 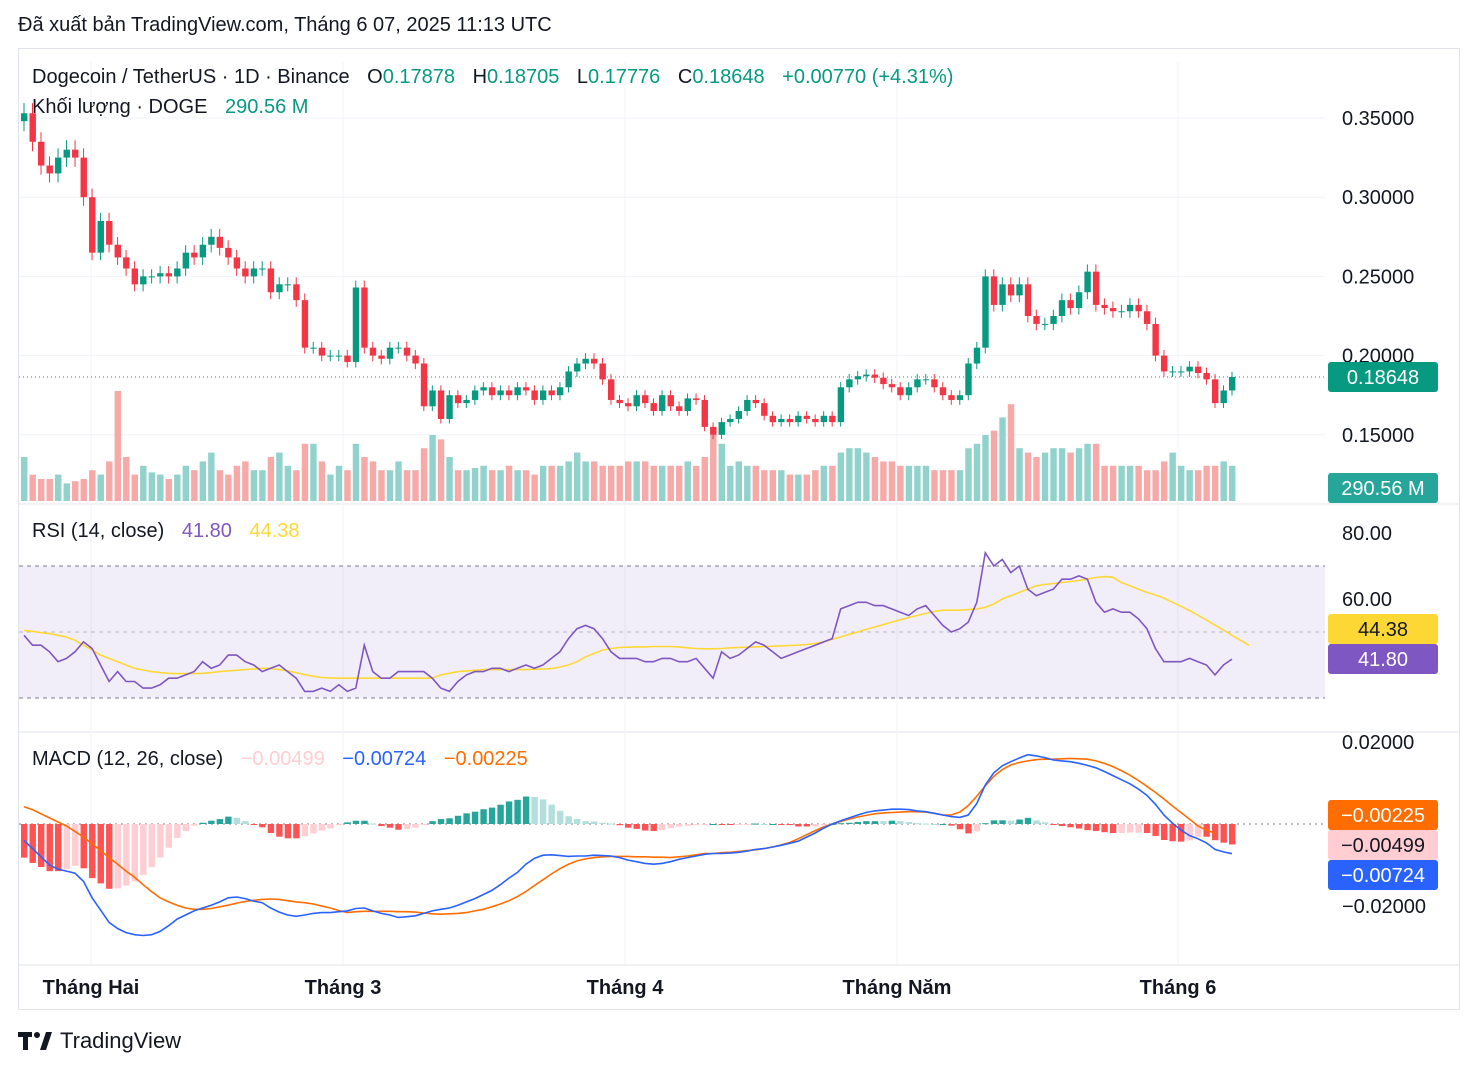 What do you see at coordinates (191, 77) in the screenshot?
I see `symbol-title: Dogecoin / TetherUS · 1D · Binance` at bounding box center [191, 77].